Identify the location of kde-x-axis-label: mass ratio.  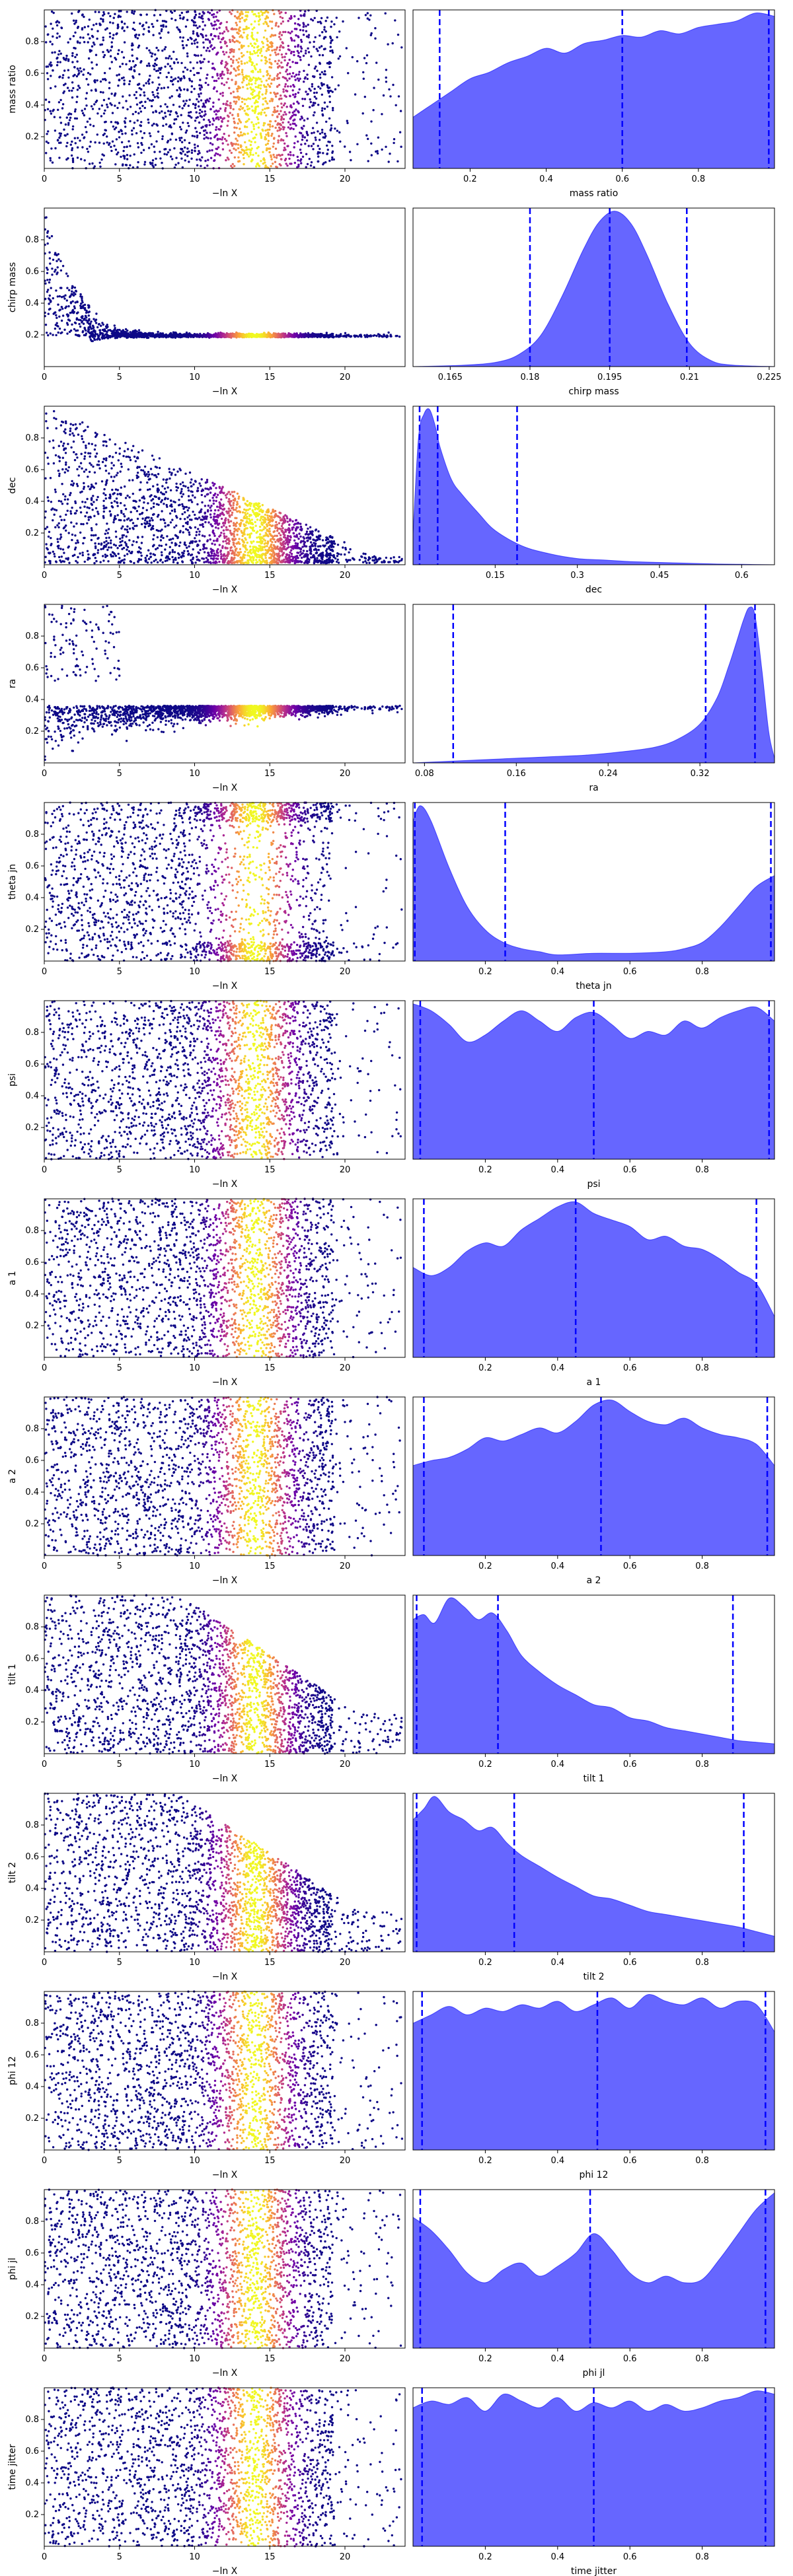
(594, 193).